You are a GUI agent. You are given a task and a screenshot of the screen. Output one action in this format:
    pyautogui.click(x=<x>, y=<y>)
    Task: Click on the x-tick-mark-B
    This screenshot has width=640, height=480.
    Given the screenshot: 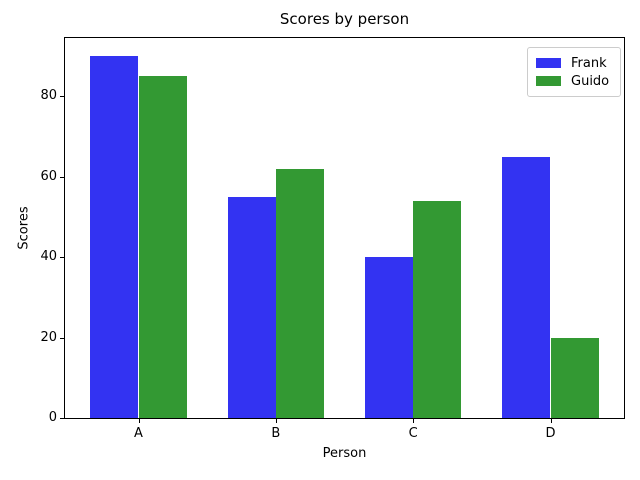 What is the action you would take?
    pyautogui.click(x=276, y=421)
    